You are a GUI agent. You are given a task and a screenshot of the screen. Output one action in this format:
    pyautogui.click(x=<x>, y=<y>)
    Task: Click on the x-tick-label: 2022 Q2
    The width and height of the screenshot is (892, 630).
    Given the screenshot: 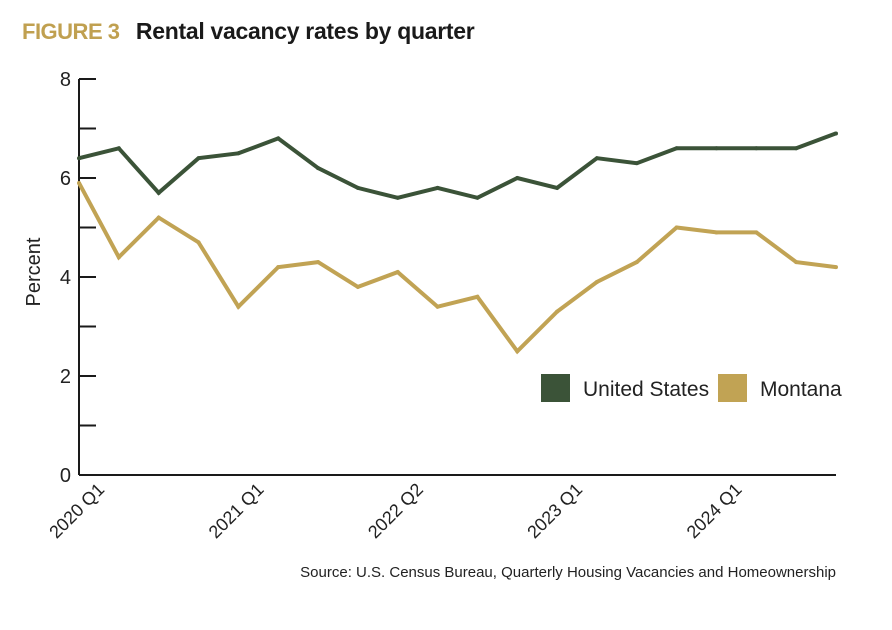 What is the action you would take?
    pyautogui.click(x=395, y=510)
    